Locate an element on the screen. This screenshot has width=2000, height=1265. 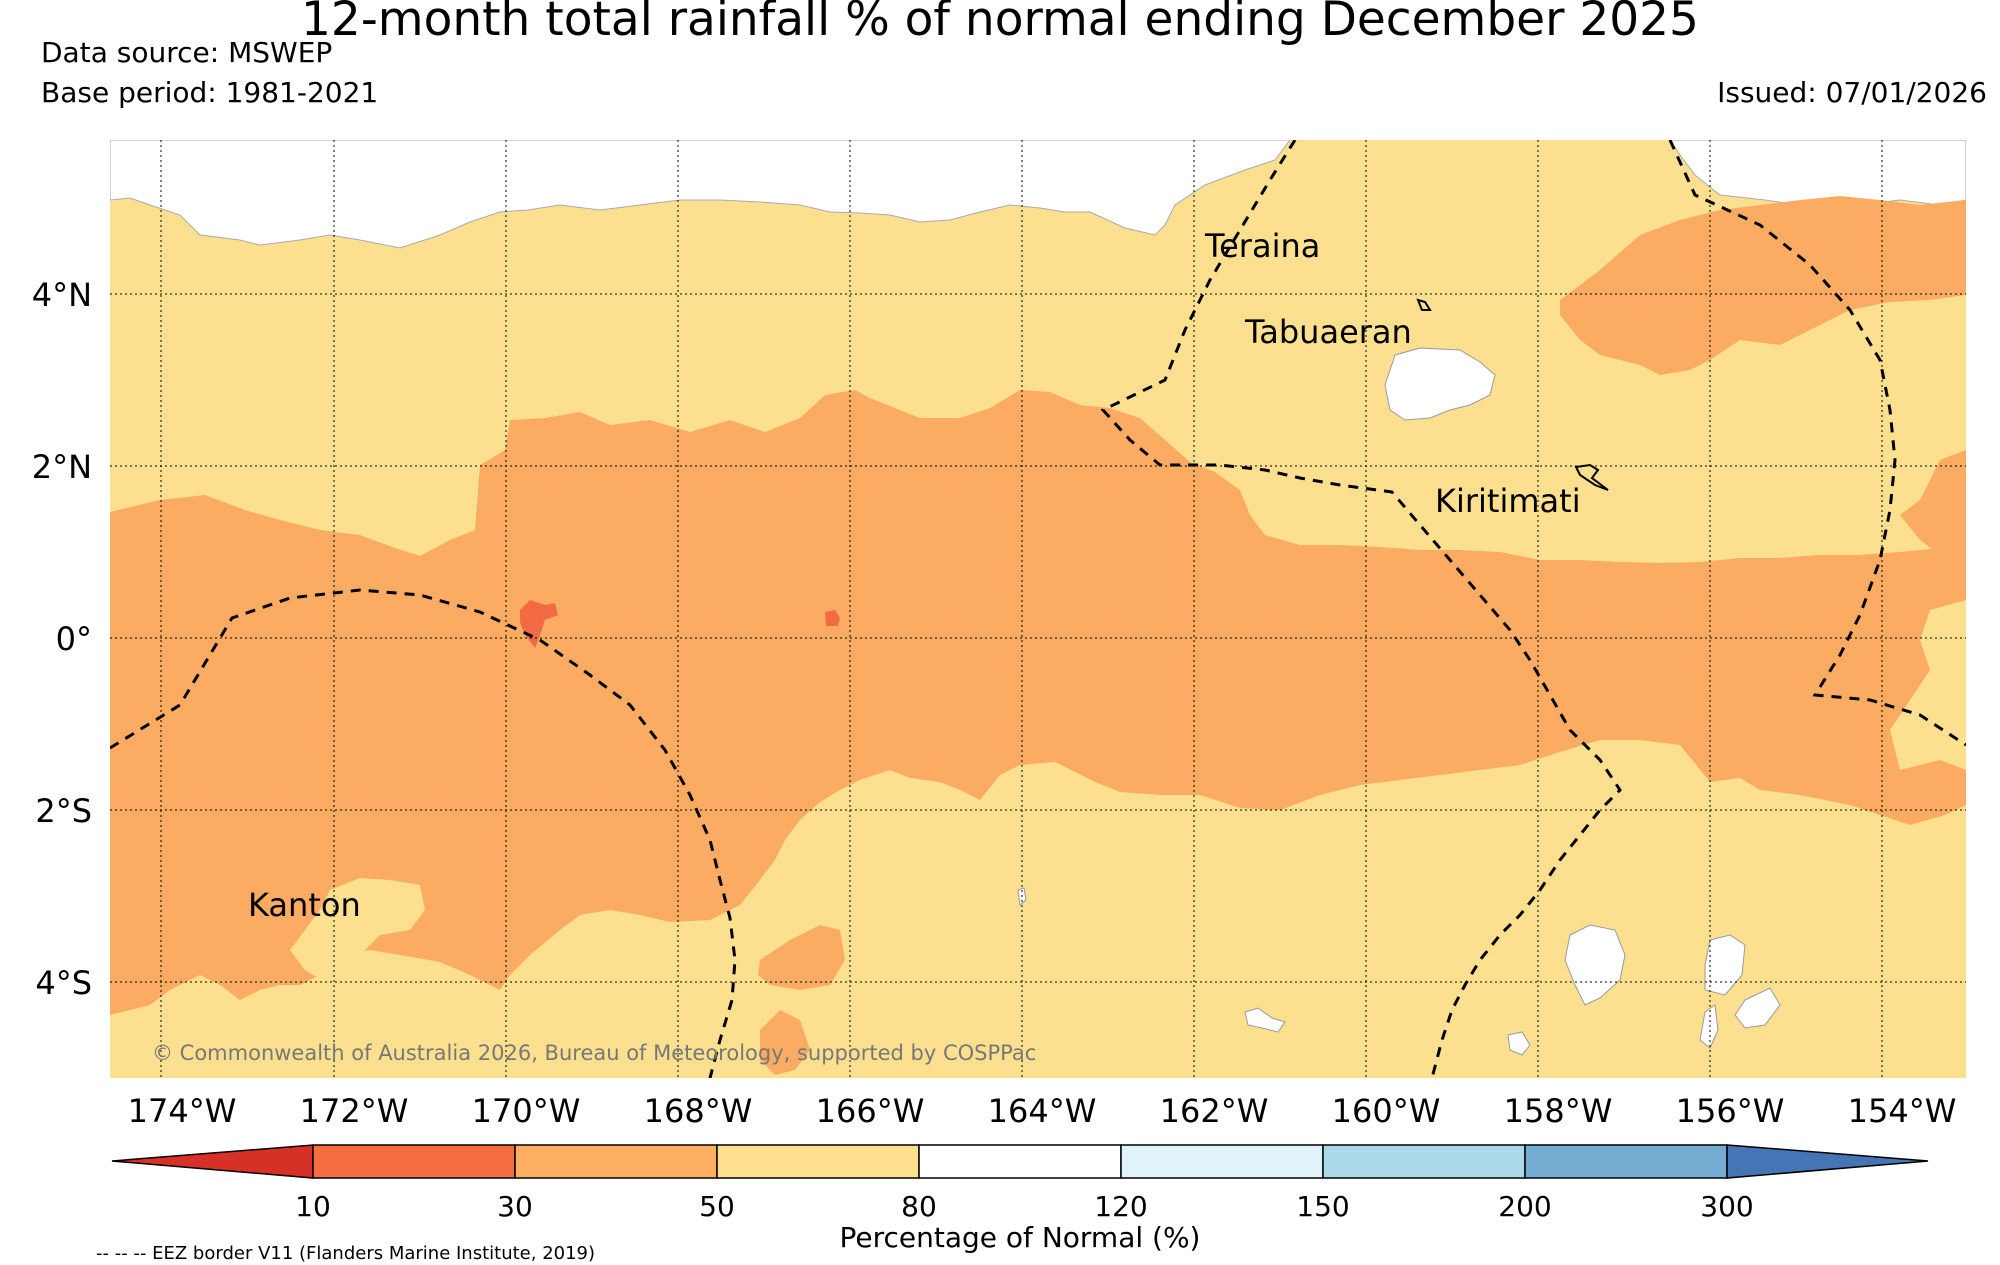
place-teraina: Teraina is located at coordinates (1262, 246).